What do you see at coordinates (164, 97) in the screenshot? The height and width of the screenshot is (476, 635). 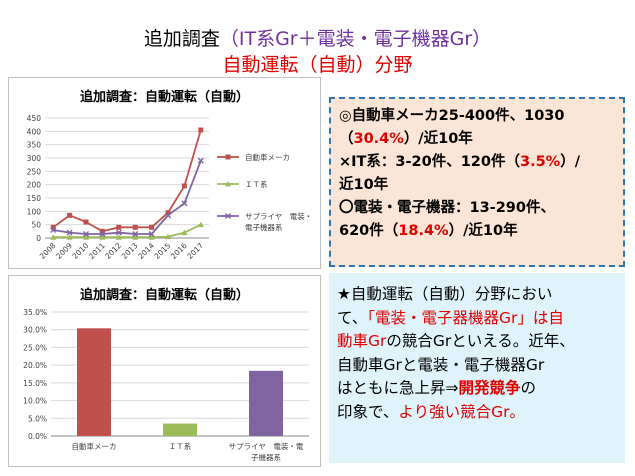 I see `line-chart-title: 追加調査：自動運転（自動）` at bounding box center [164, 97].